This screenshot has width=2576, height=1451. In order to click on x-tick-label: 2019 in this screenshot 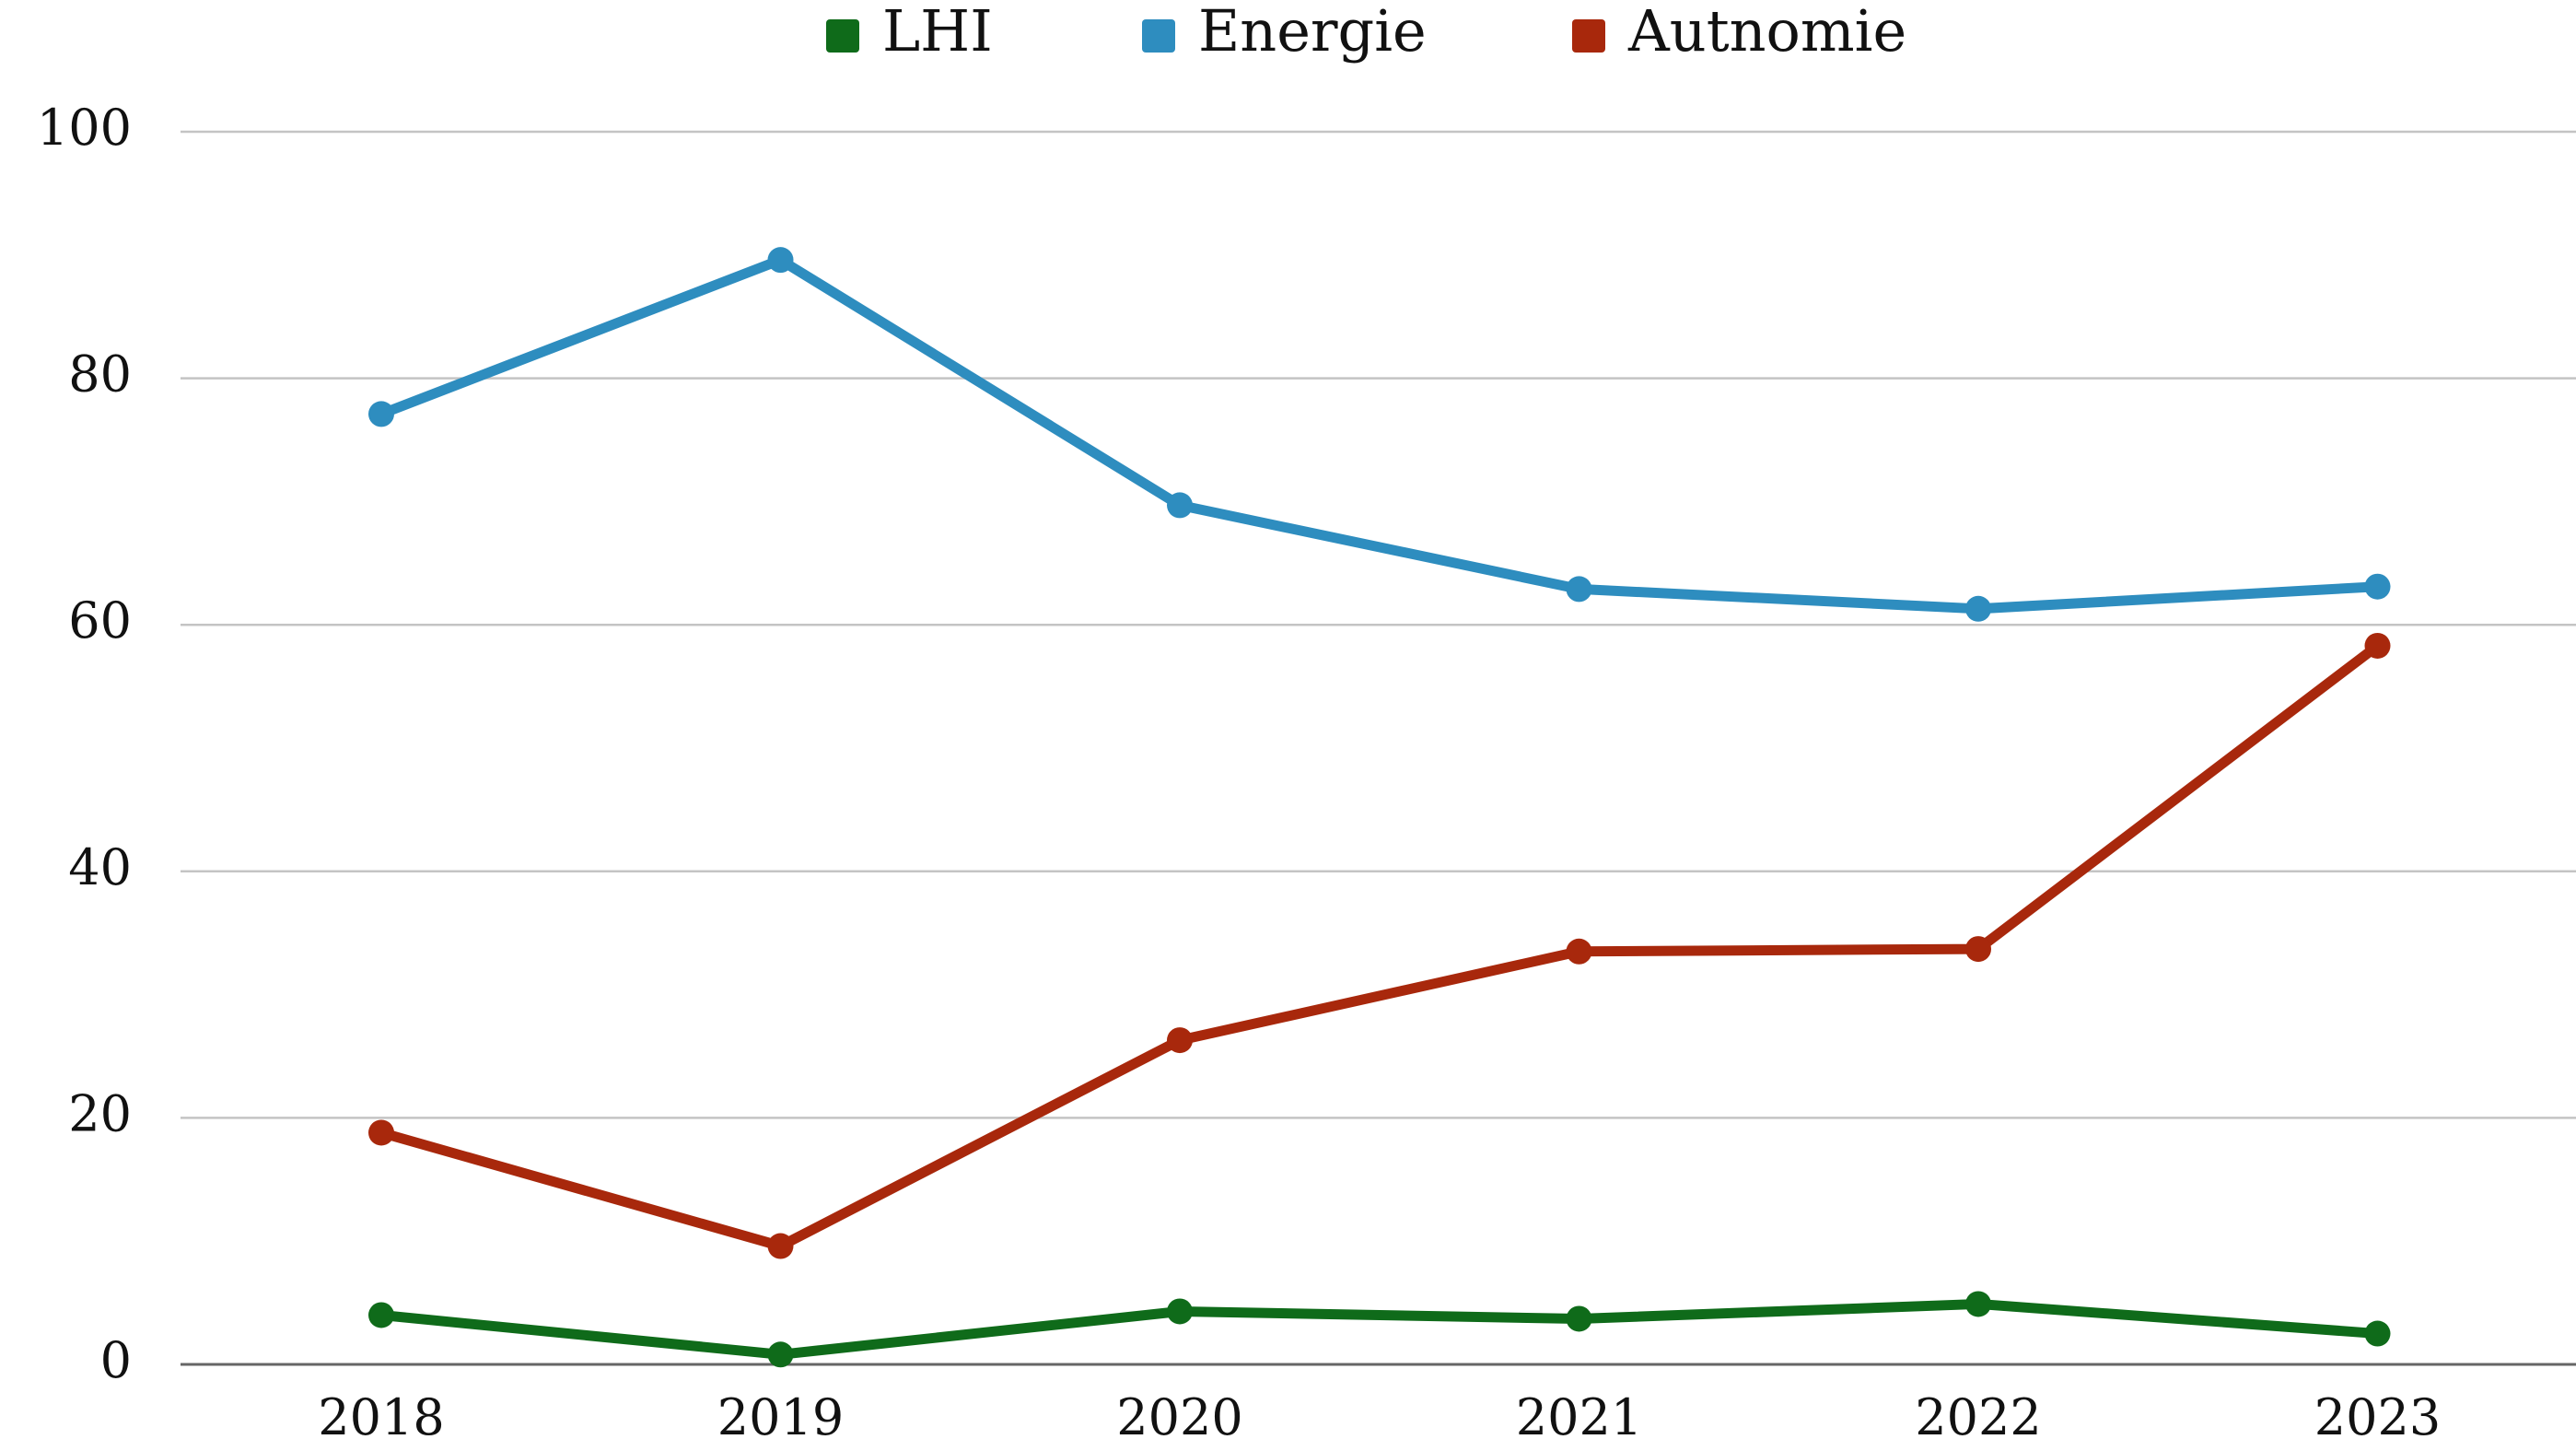, I will do `click(780, 1417)`.